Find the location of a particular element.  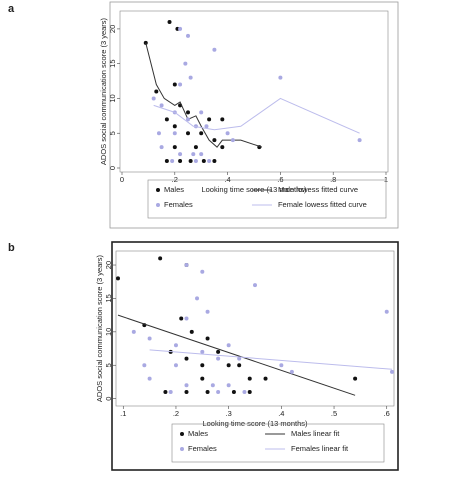

legend-label: Male lowess fitted curve is located at coordinates (318, 189).